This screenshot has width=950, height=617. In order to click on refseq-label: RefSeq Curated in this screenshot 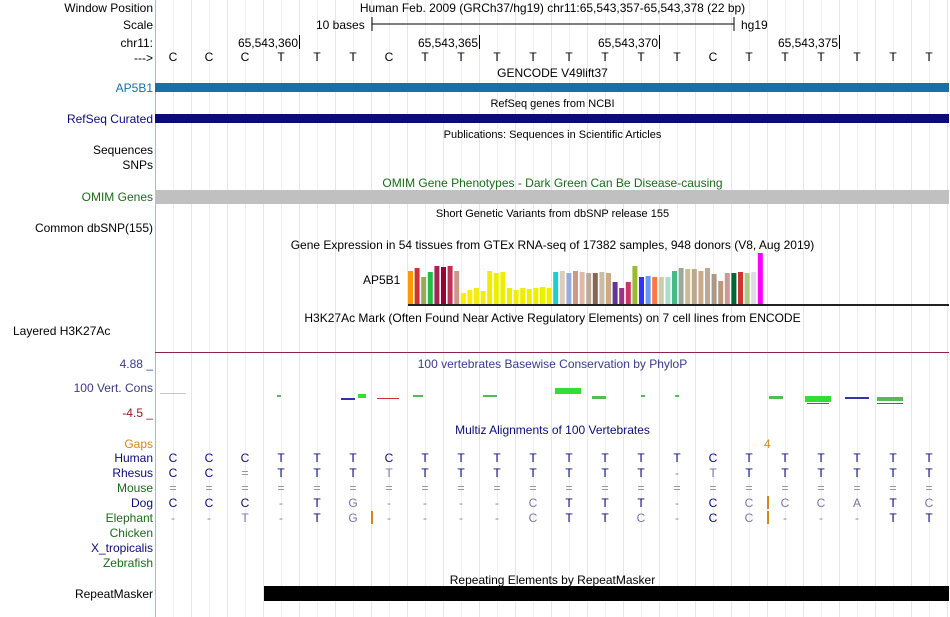, I will do `click(109, 119)`.